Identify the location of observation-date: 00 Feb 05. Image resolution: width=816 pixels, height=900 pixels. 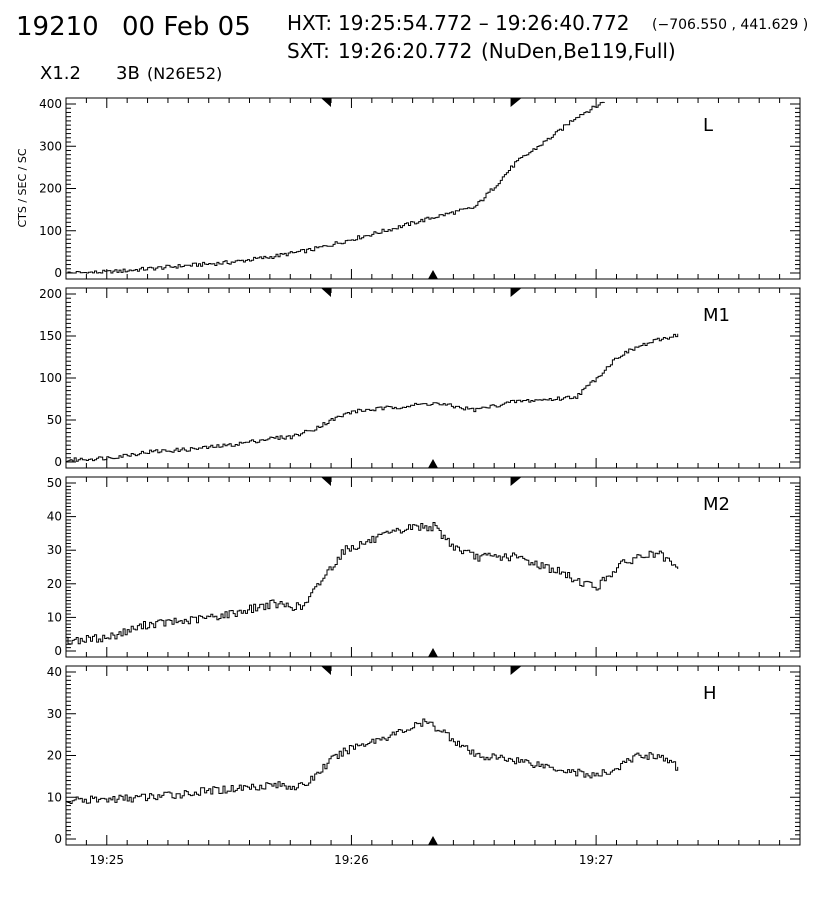
(186, 27).